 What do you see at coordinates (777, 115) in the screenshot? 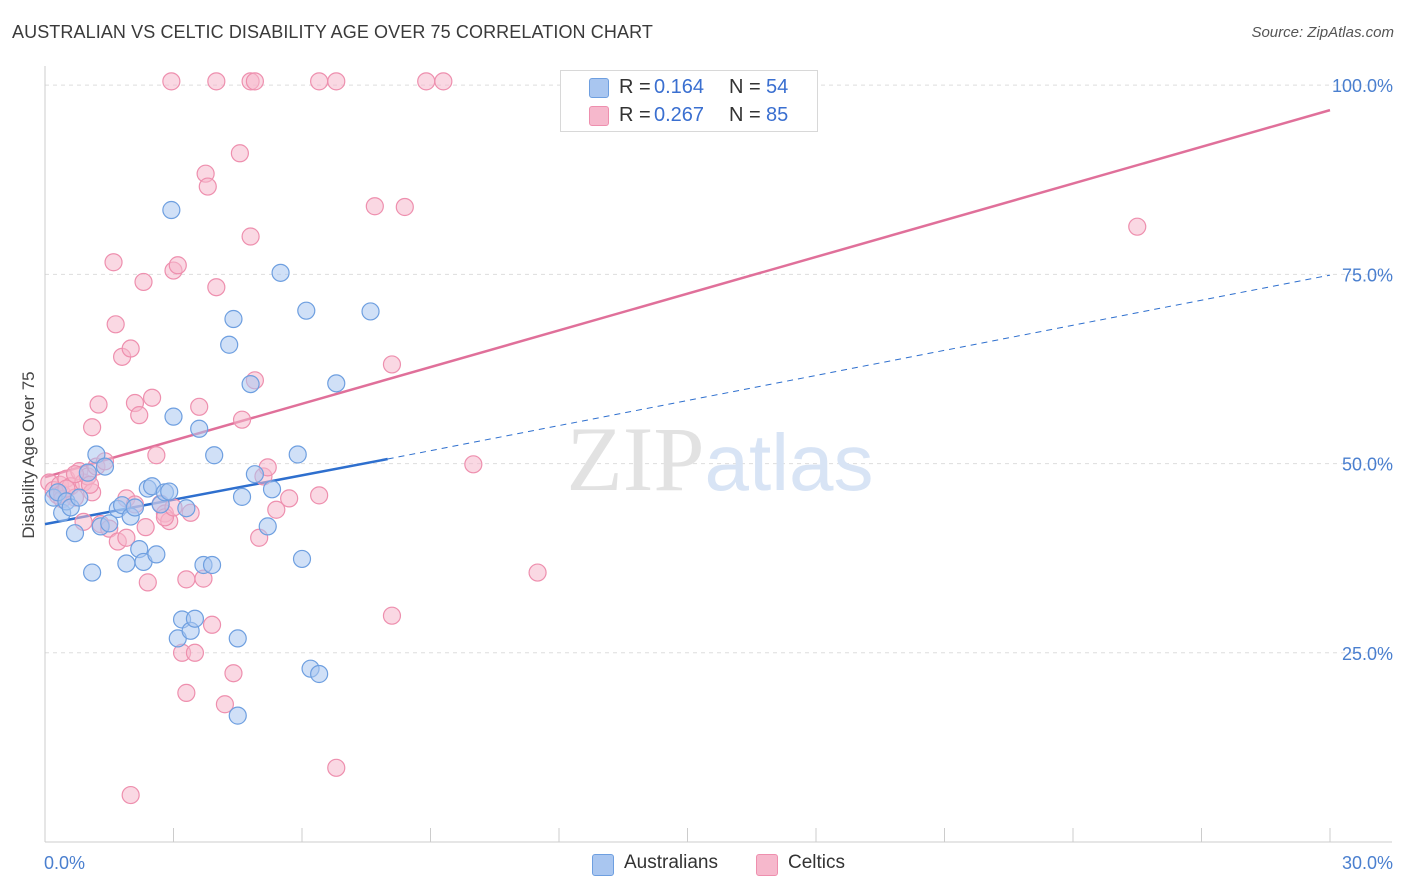
I see `n-value: 85` at bounding box center [777, 115].